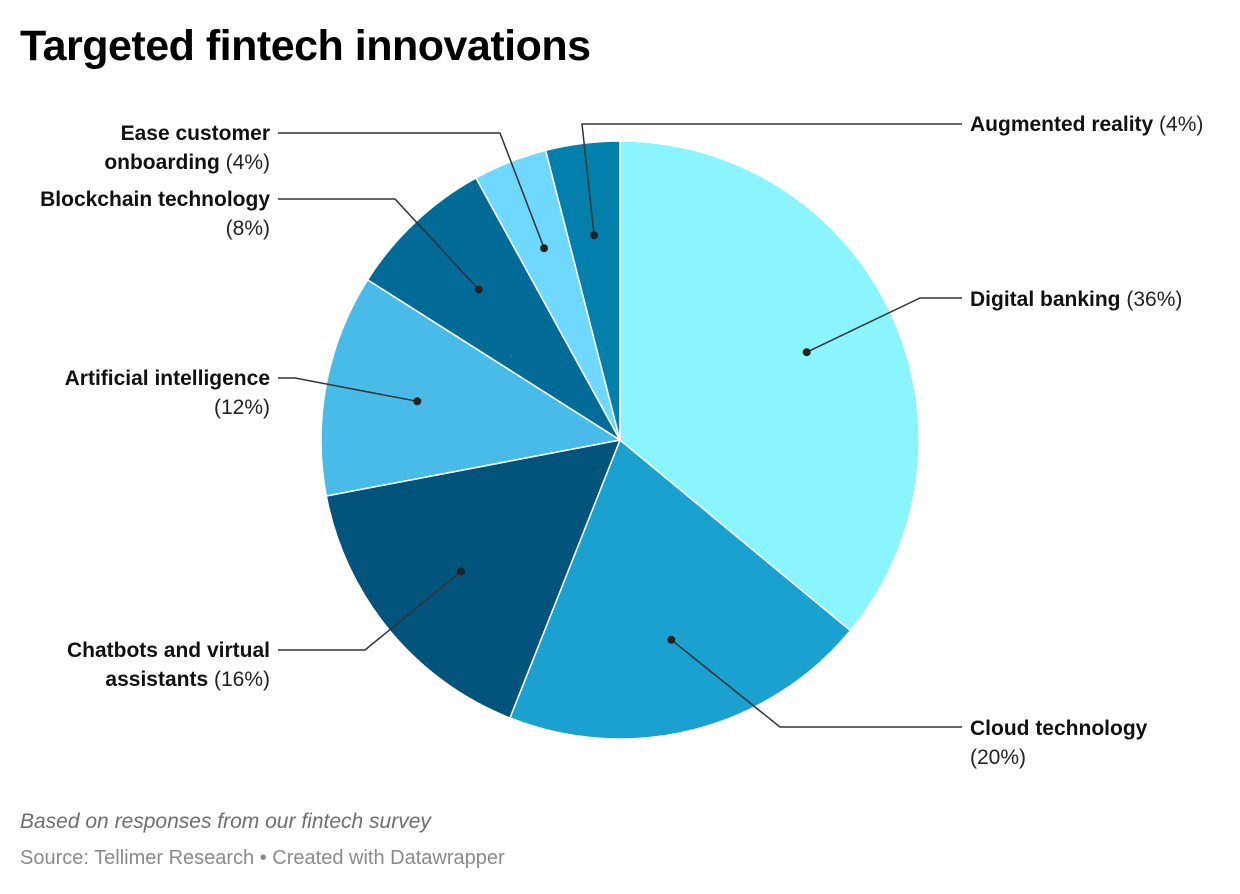 The image size is (1240, 894). What do you see at coordinates (187, 679) in the screenshot?
I see `slice-label: assistants (16%)` at bounding box center [187, 679].